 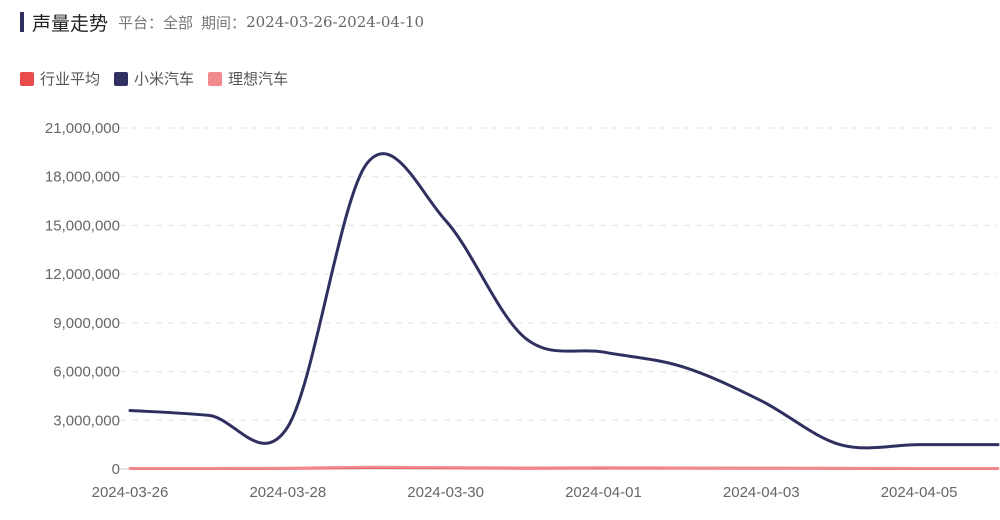 I want to click on series-line-li-auto, so click(x=564, y=467).